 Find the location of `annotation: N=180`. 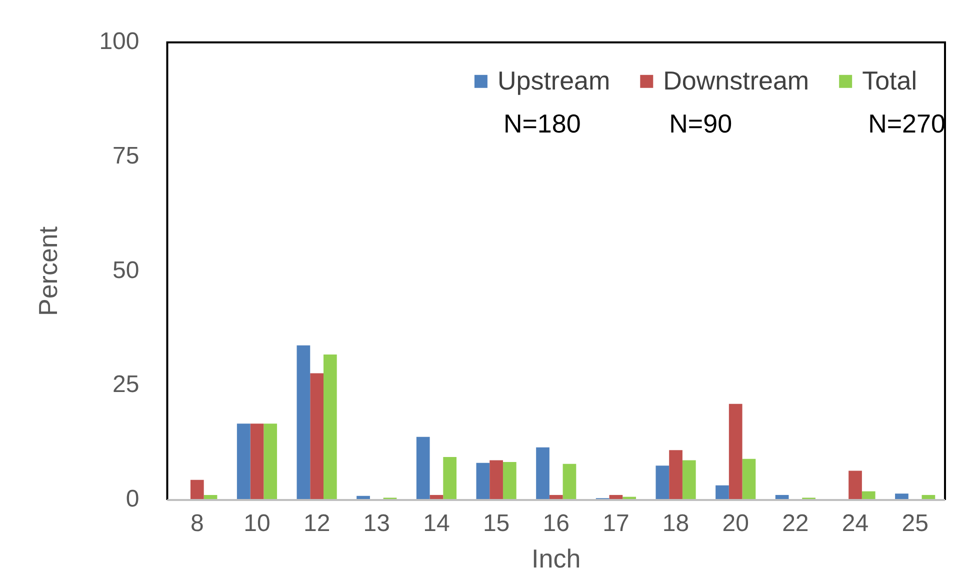

annotation: N=180 is located at coordinates (542, 123).